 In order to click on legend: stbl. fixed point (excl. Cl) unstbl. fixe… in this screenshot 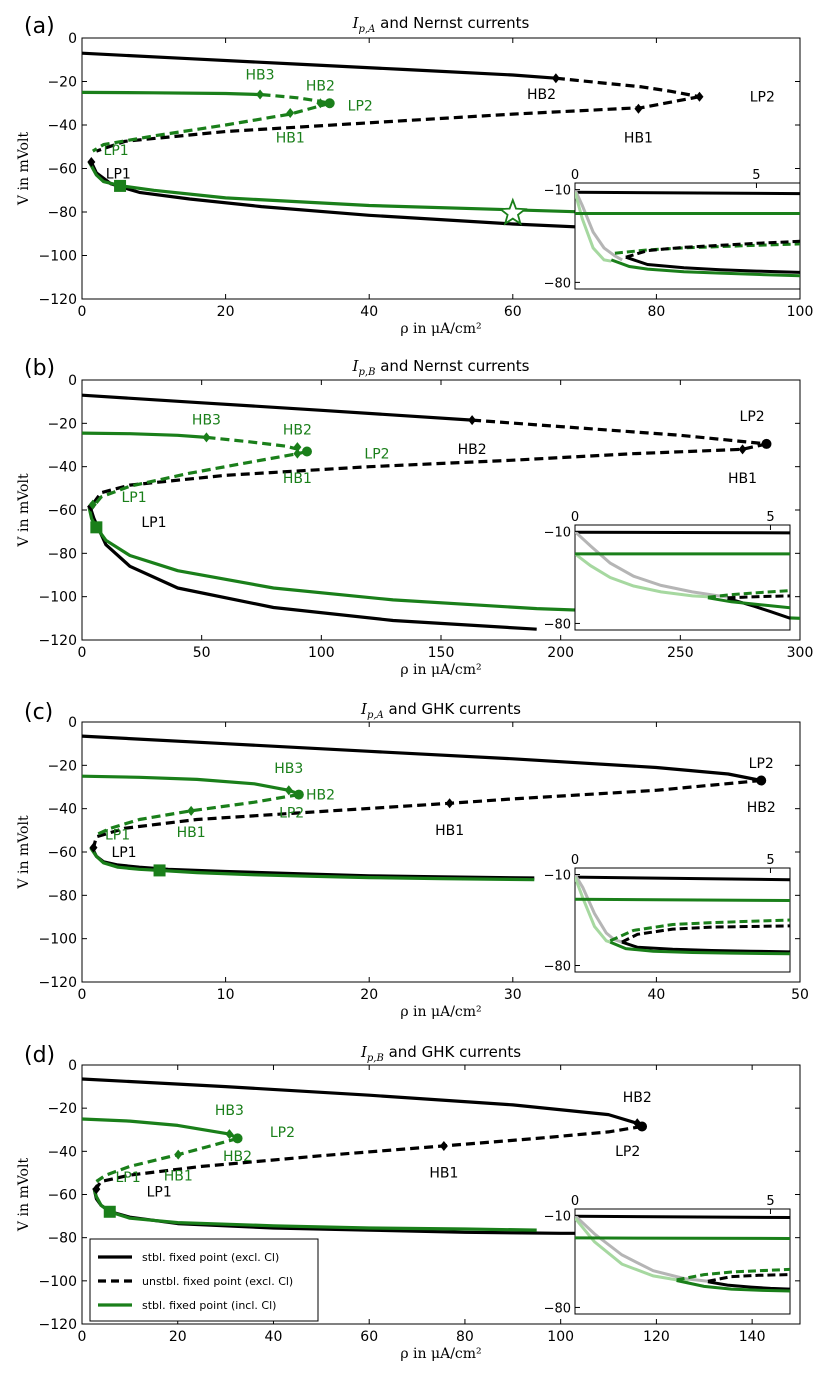, I will do `click(204, 1280)`.